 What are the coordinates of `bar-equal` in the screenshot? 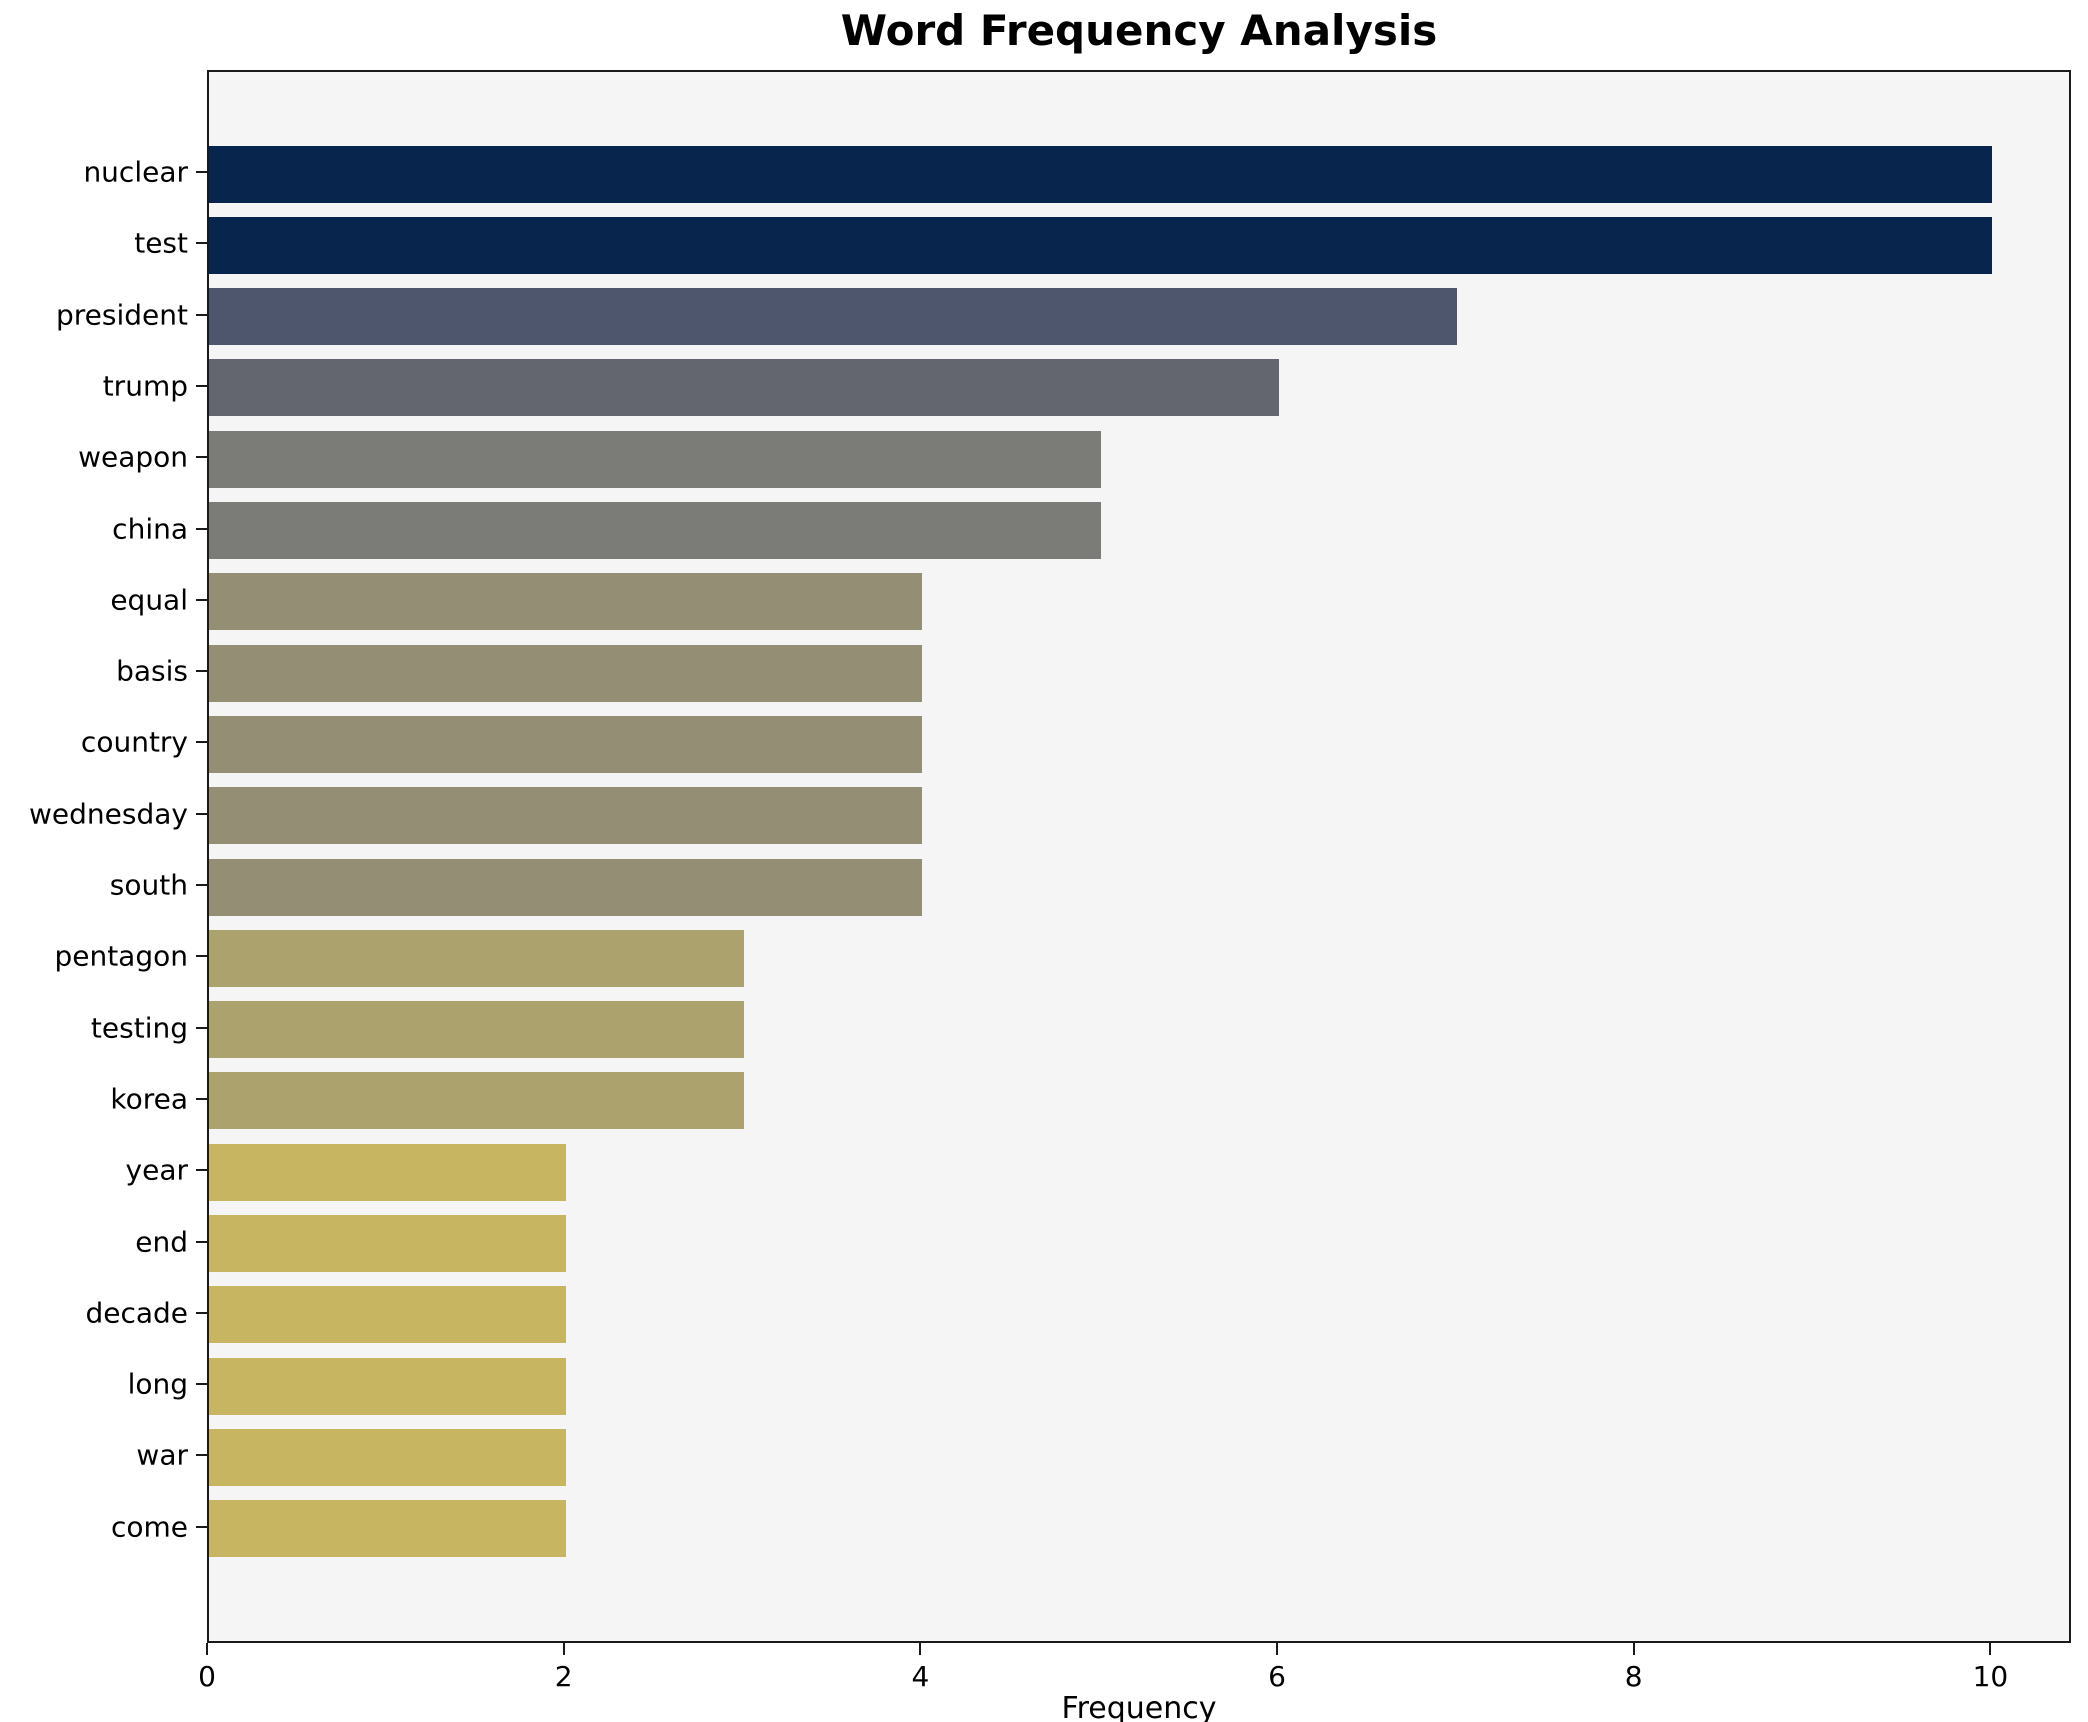 It's located at (566, 602).